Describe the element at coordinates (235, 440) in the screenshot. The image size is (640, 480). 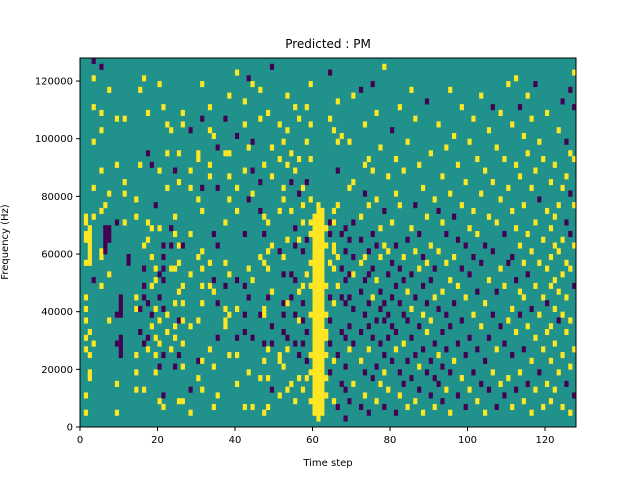
I see `x-tick-label: 40` at that location.